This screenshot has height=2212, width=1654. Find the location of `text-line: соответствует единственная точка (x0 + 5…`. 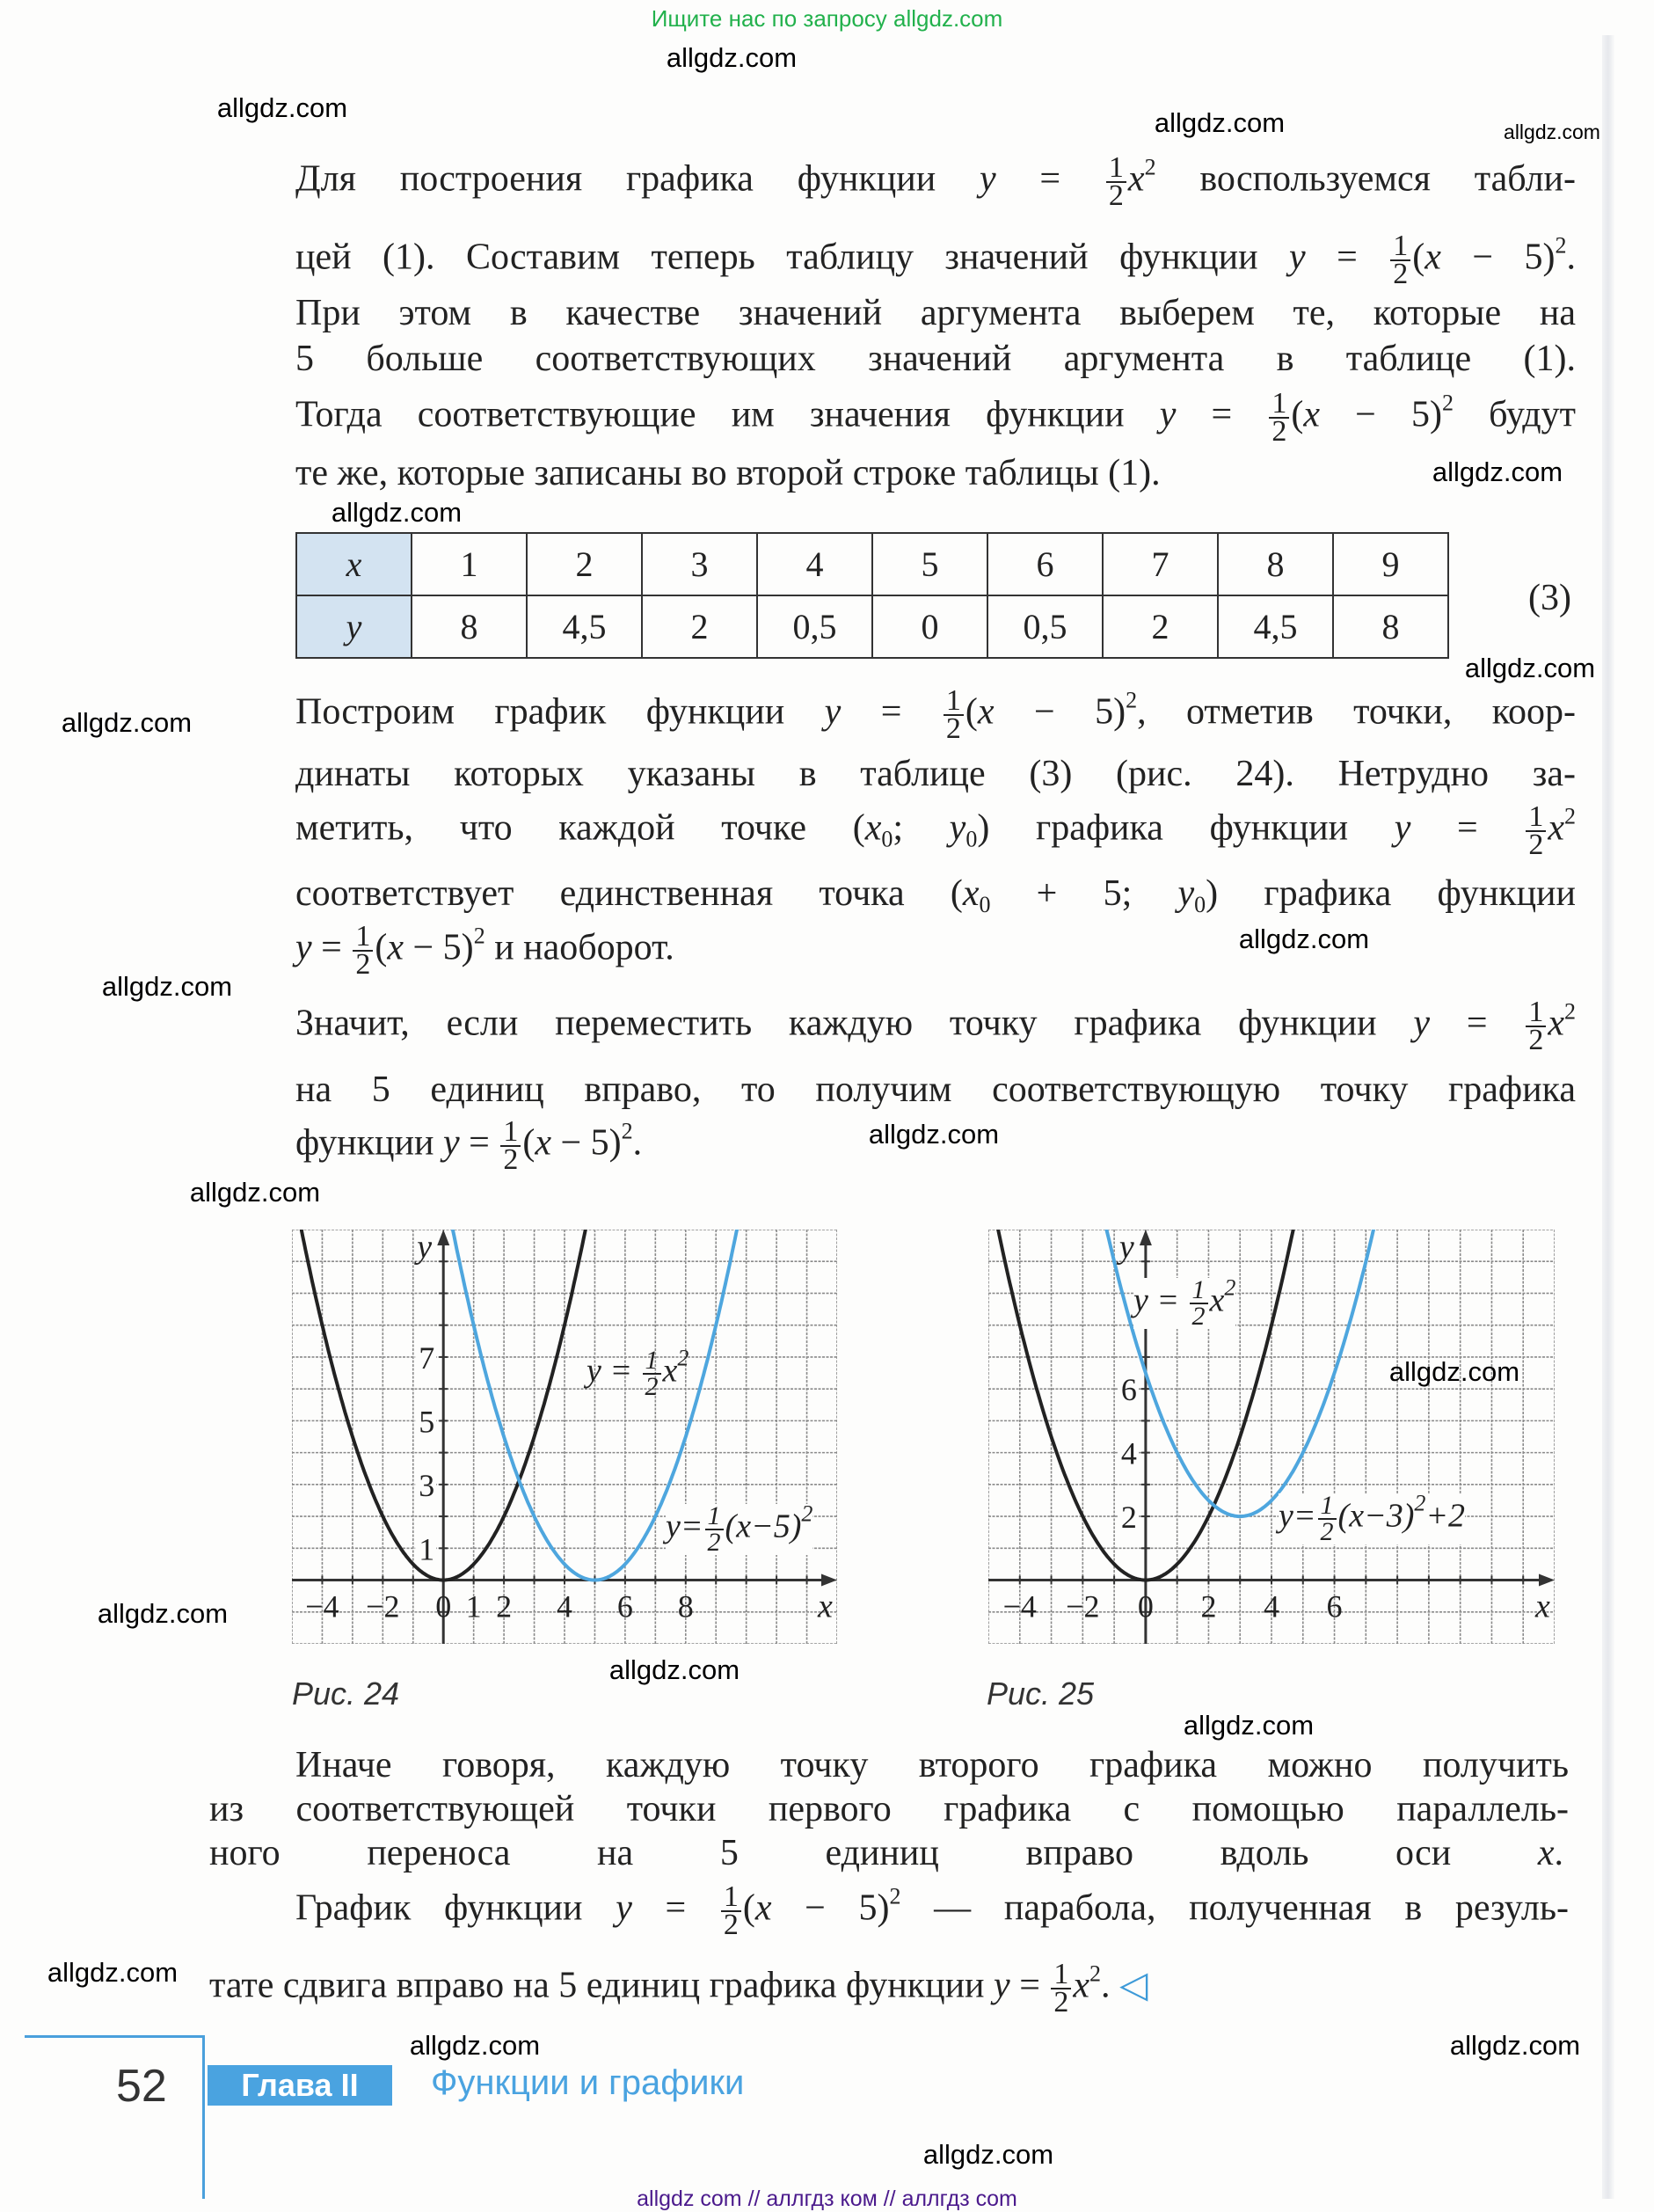

text-line: соответствует единственная точка (x0 + 5… is located at coordinates (935, 895).